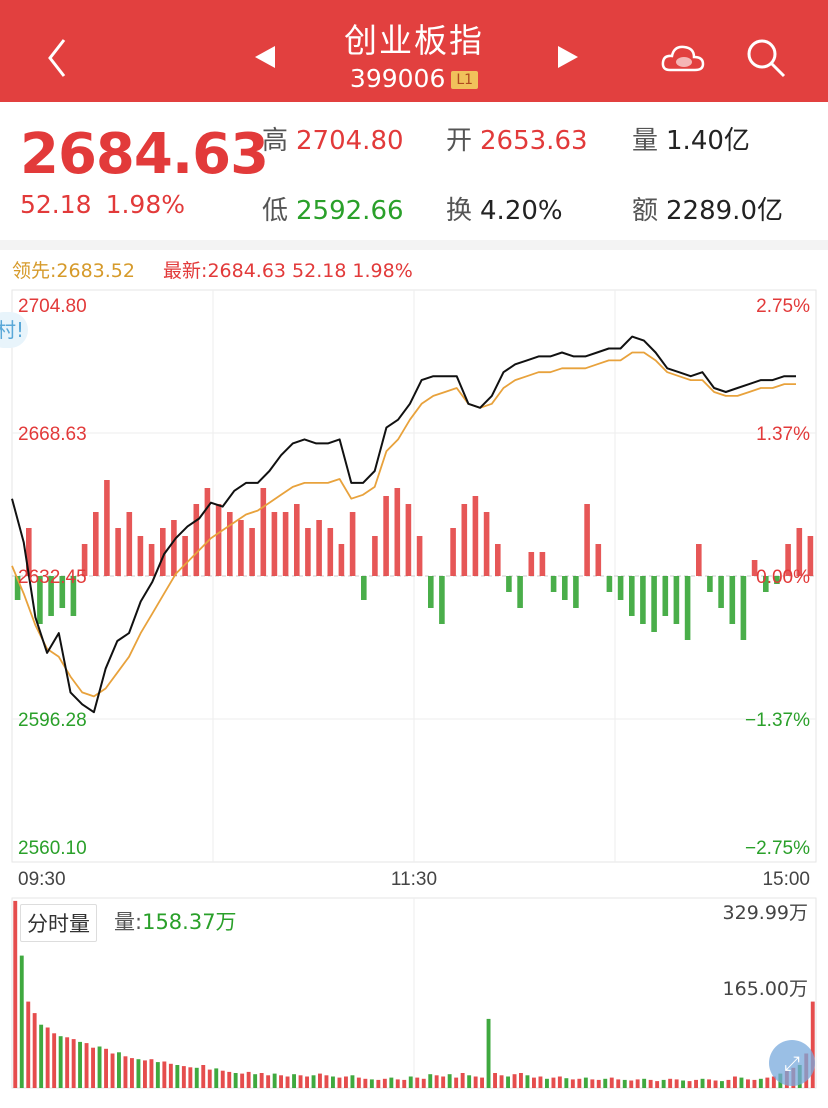 Image resolution: width=828 pixels, height=1108 pixels. I want to click on volume-axis-mid: 165.00万, so click(765, 989).